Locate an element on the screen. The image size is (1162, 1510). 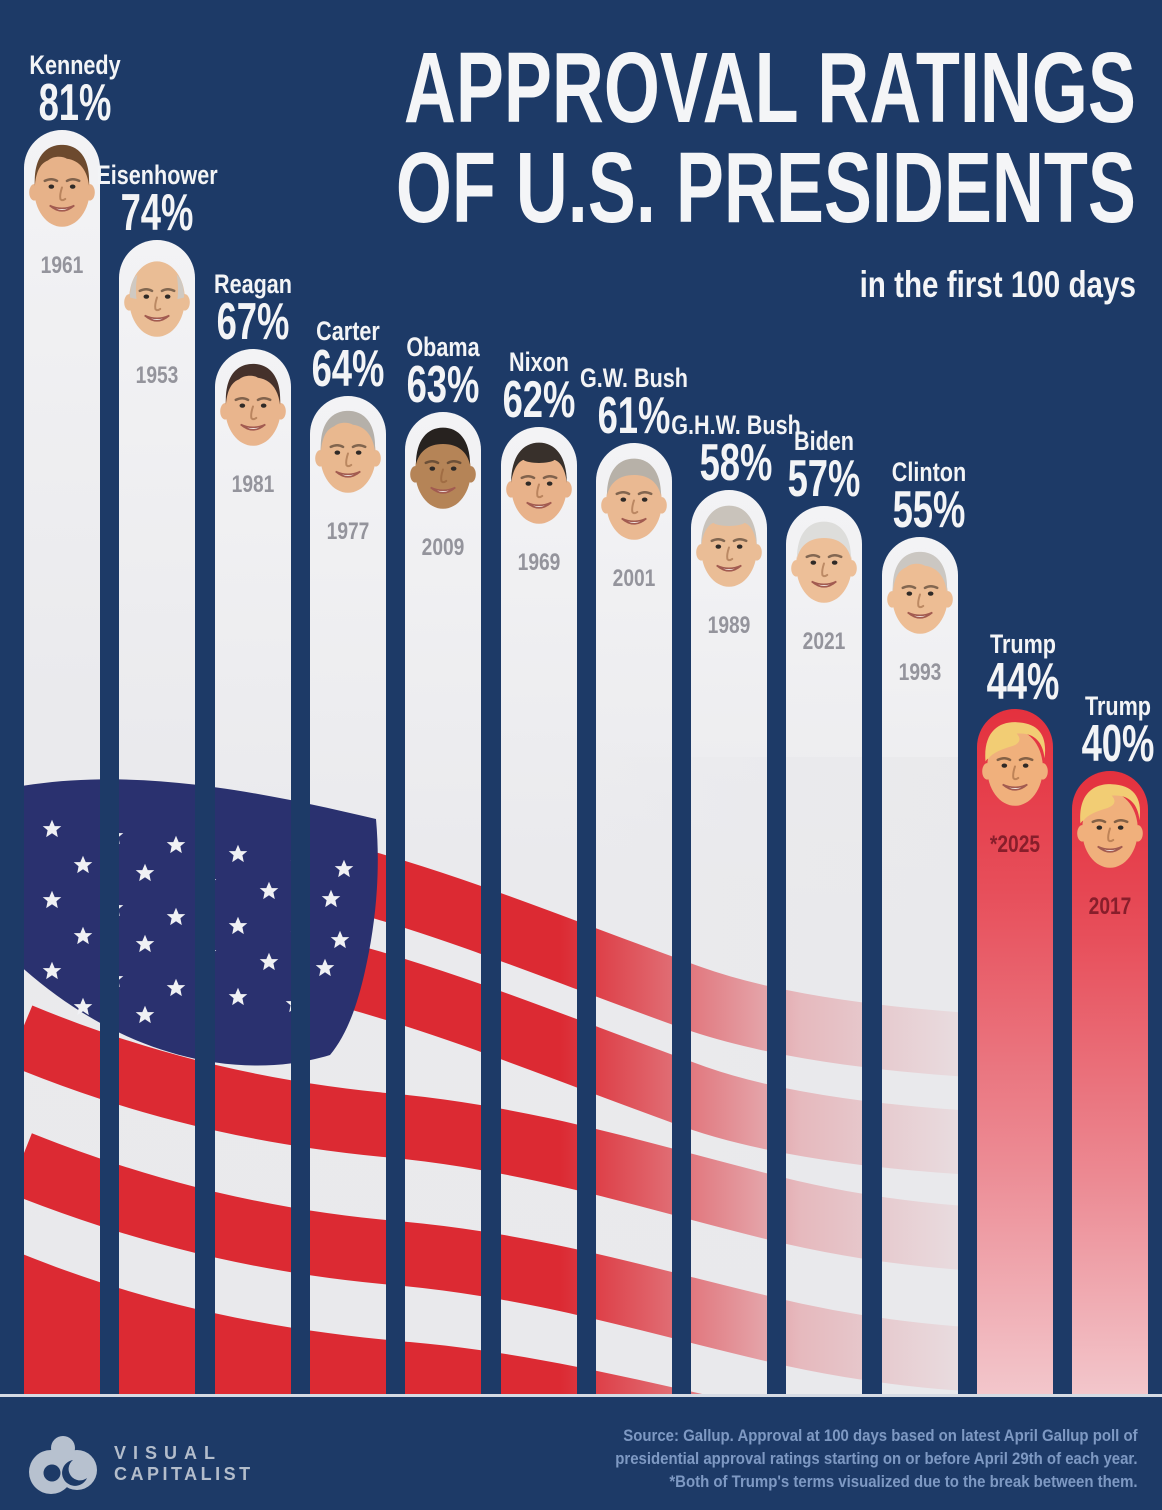
approval-percentage: 40% is located at coordinates (1118, 744).